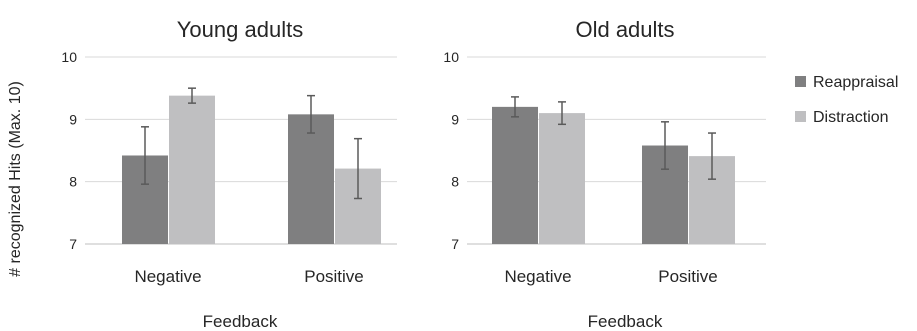 The height and width of the screenshot is (331, 917). What do you see at coordinates (851, 117) in the screenshot?
I see `legend-label-distraction: Distraction` at bounding box center [851, 117].